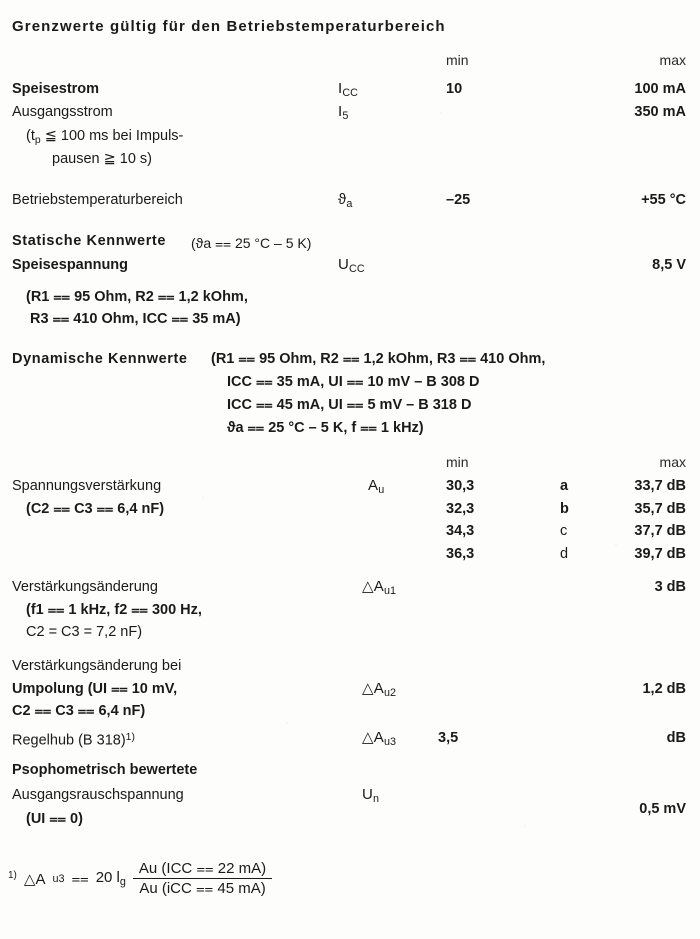 This screenshot has height=939, width=700. Describe the element at coordinates (660, 509) in the screenshot. I see `row-max: 35,7 dB` at that location.